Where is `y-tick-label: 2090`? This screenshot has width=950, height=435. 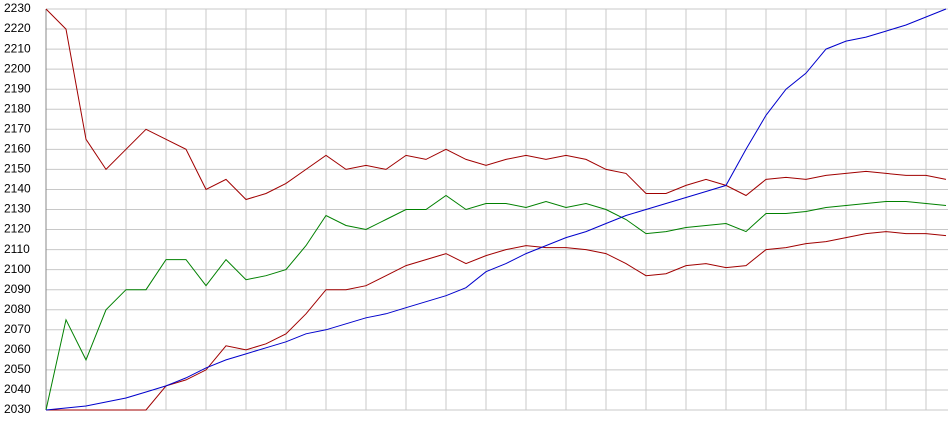
y-tick-label: 2090 is located at coordinates (17, 289).